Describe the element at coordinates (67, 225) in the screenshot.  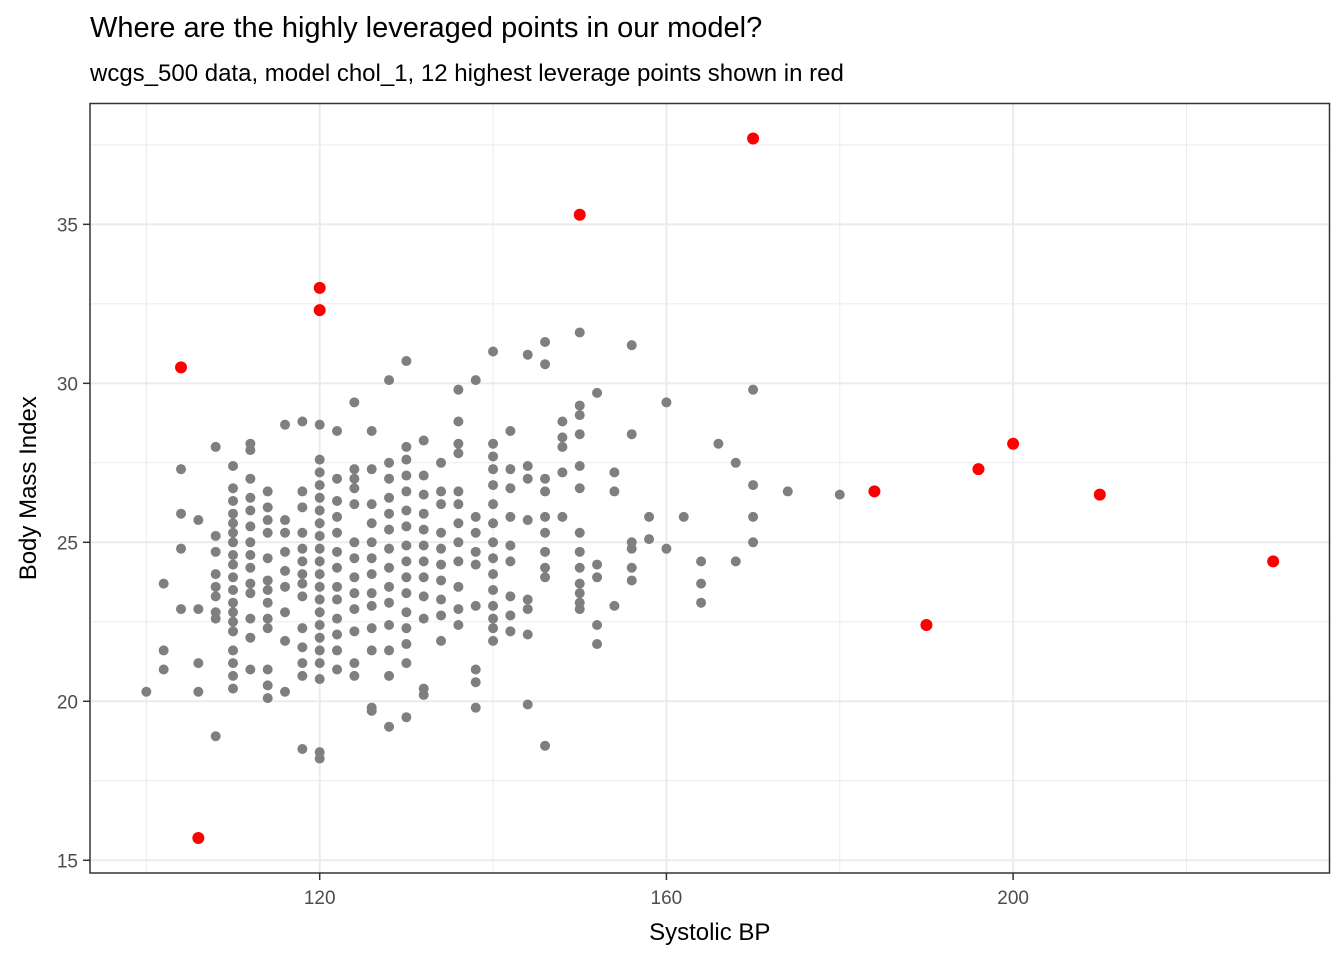
I see `y-tick-label: 35` at that location.